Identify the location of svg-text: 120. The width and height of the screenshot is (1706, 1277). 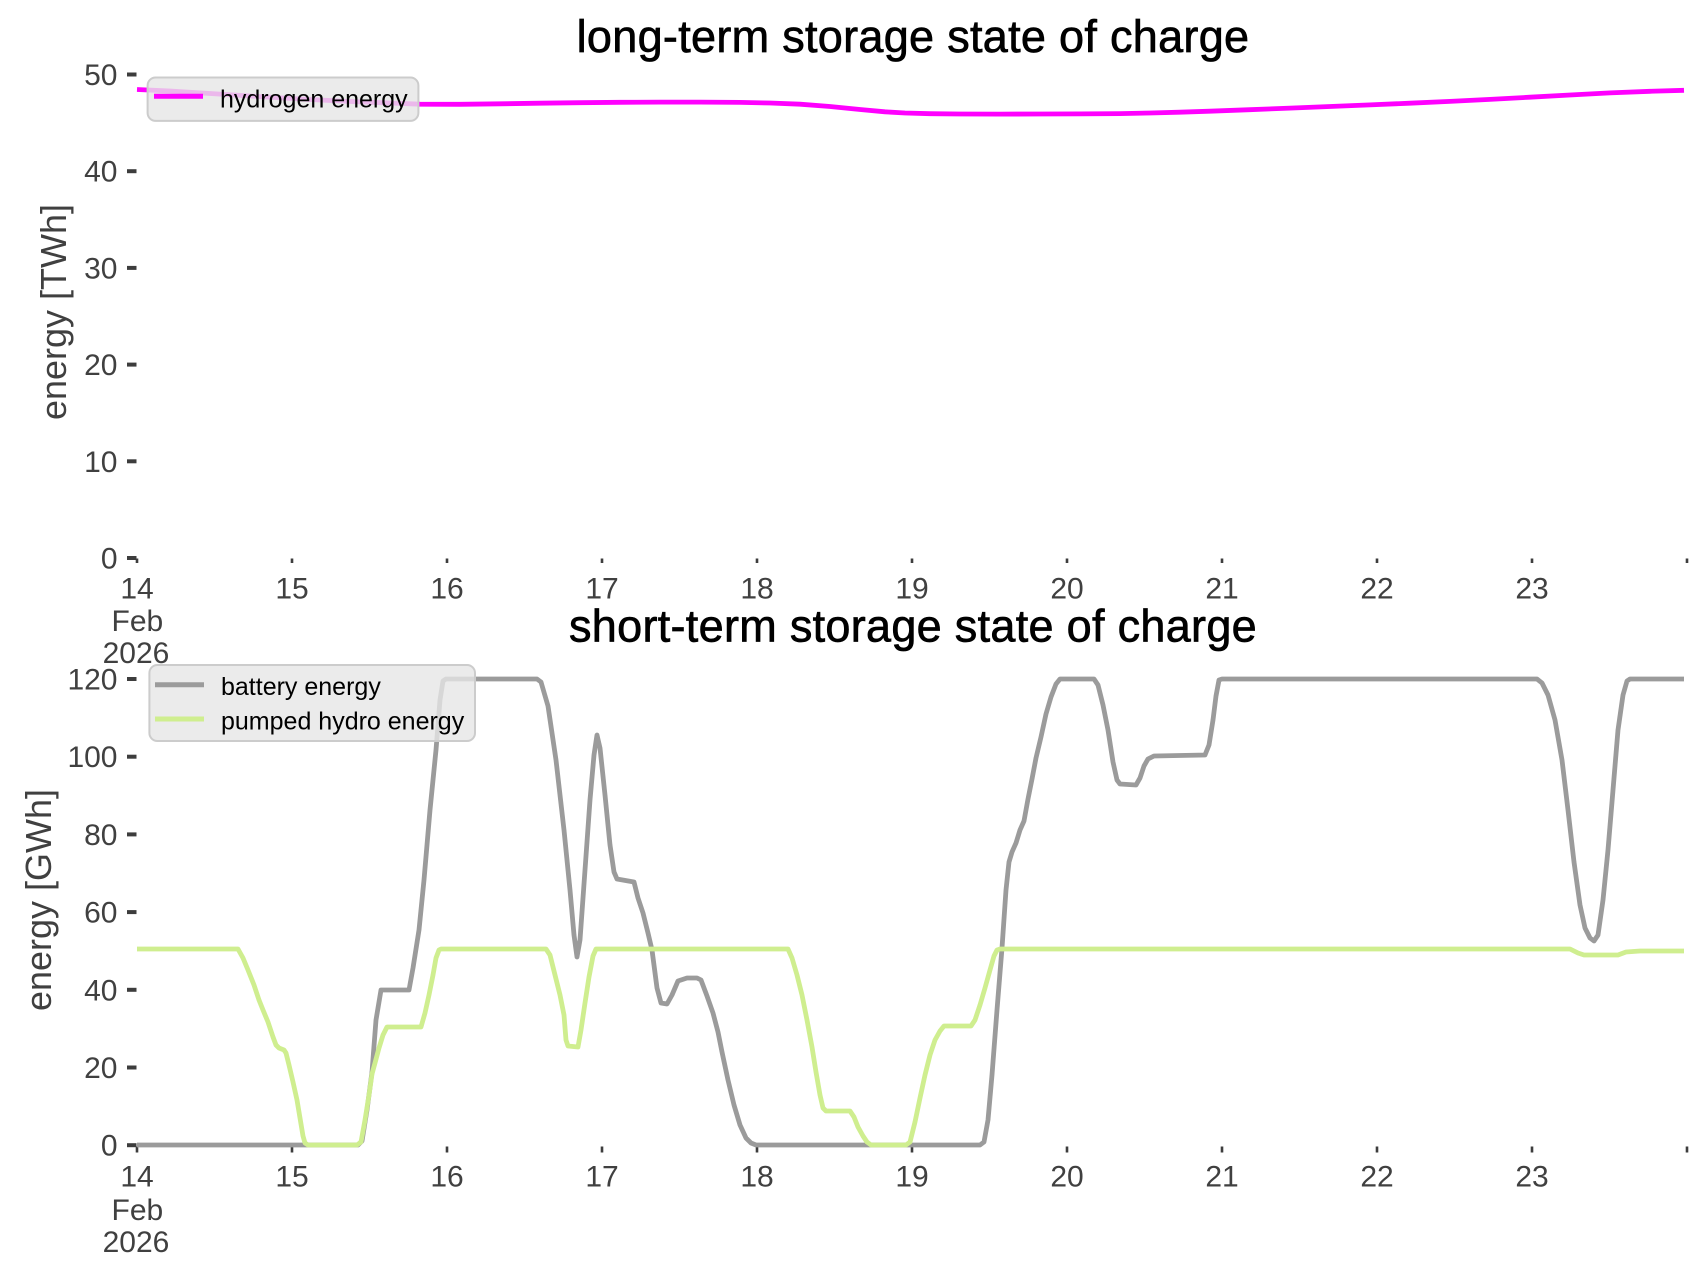
(92, 680).